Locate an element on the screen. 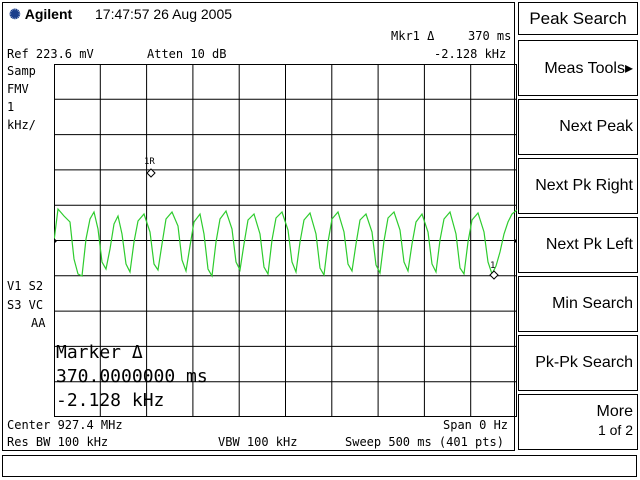  delta-marker-diamond is located at coordinates (494, 275).